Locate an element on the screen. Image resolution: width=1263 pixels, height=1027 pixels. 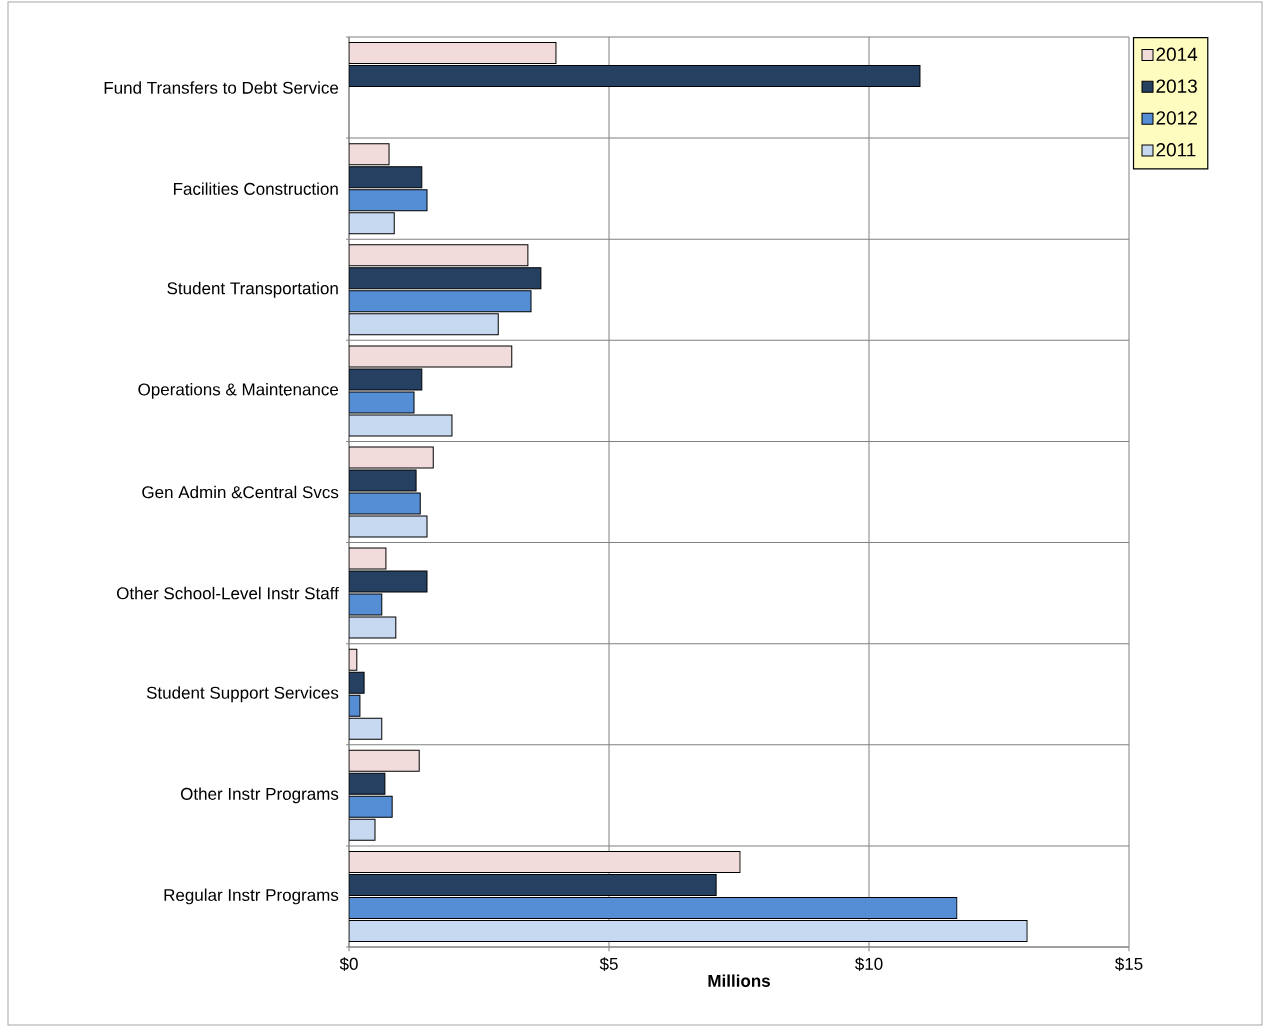
legend-label: 2012 is located at coordinates (1176, 118).